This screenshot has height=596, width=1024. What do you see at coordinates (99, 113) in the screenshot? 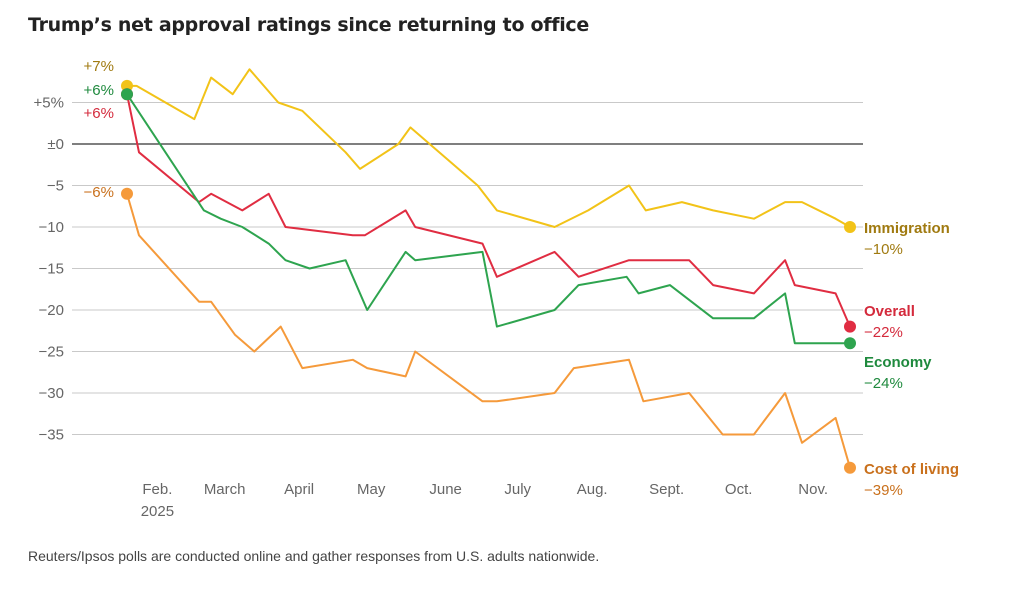
I see `start-label-overall: +6%` at bounding box center [99, 113].